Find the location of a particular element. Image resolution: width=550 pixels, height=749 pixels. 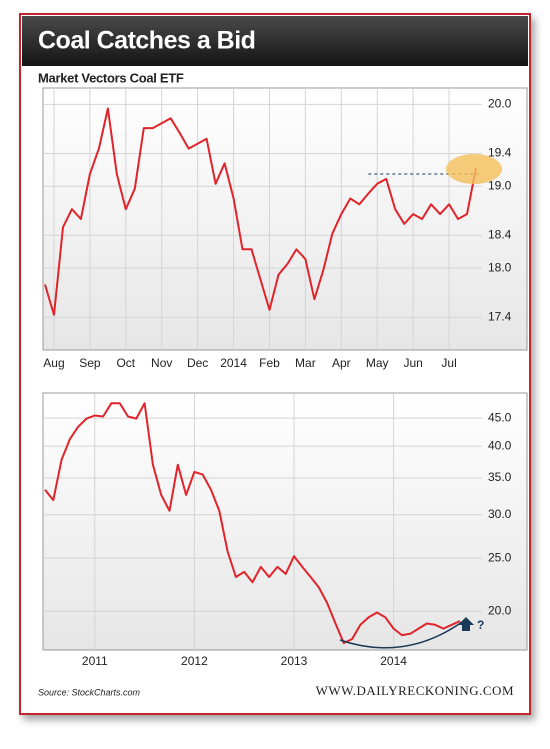

y-tick-label: 35.0 is located at coordinates (500, 477).